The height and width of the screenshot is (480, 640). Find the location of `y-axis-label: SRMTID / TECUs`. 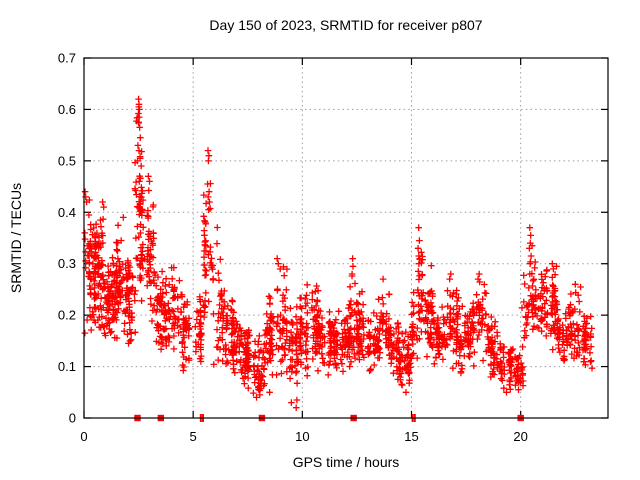

y-axis-label: SRMTID / TECUs is located at coordinates (16, 238).